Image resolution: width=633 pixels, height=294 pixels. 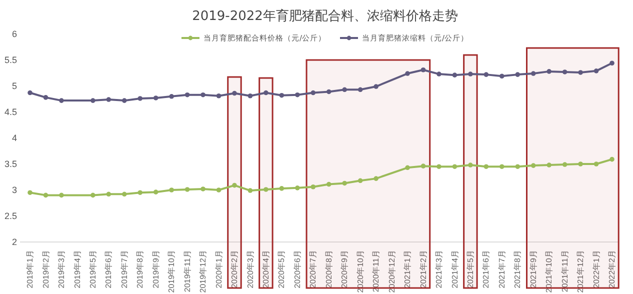 I want to click on x-tick-label: 2021年8月, so click(x=517, y=269).